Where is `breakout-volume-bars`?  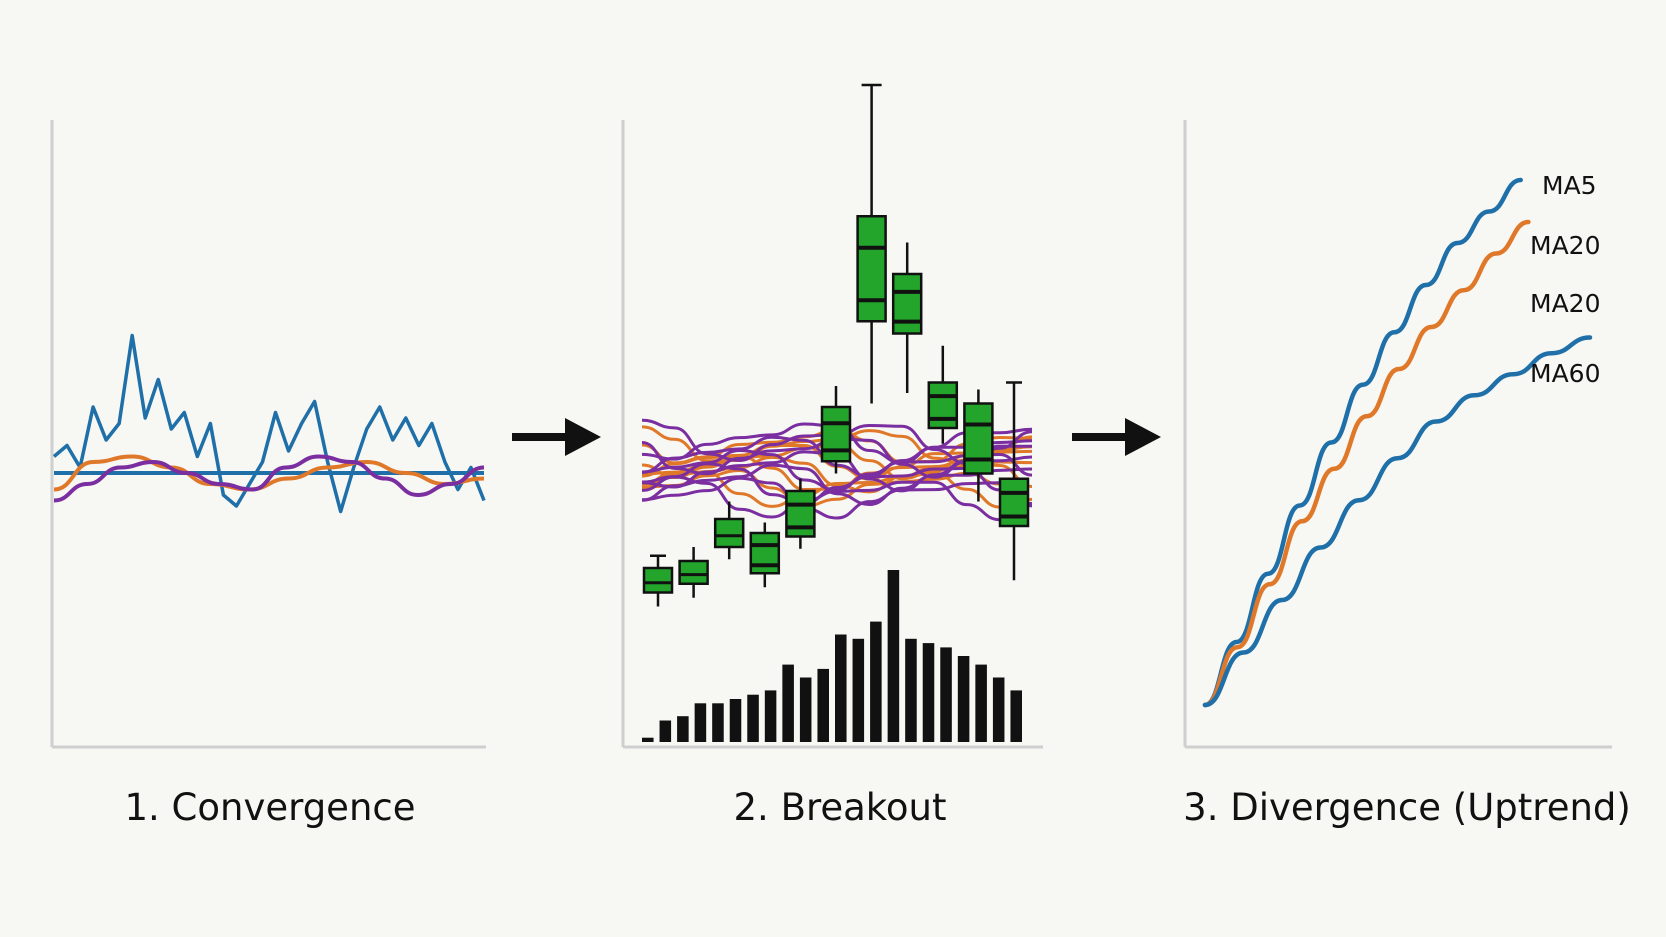 breakout-volume-bars is located at coordinates (832, 656).